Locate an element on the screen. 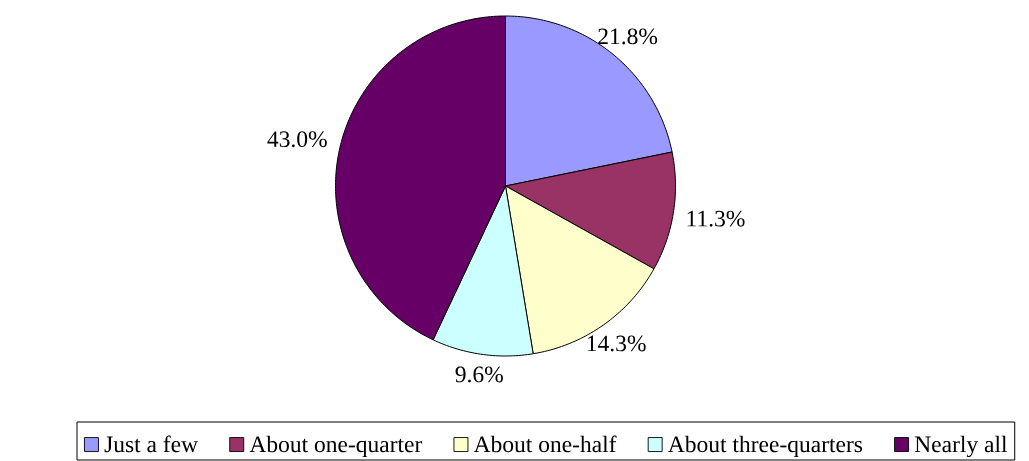  data-label: 14.3% is located at coordinates (616, 343).